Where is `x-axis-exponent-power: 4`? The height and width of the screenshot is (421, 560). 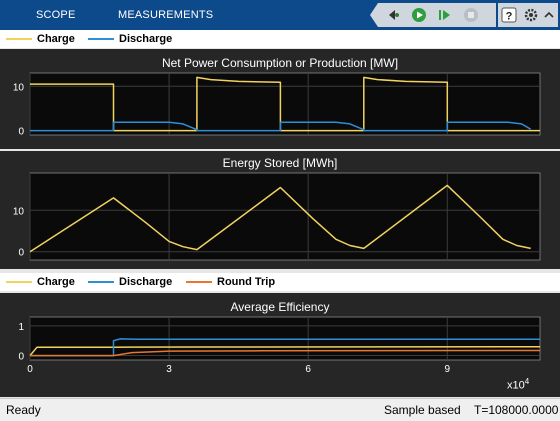
x-axis-exponent-power: 4 is located at coordinates (527, 381).